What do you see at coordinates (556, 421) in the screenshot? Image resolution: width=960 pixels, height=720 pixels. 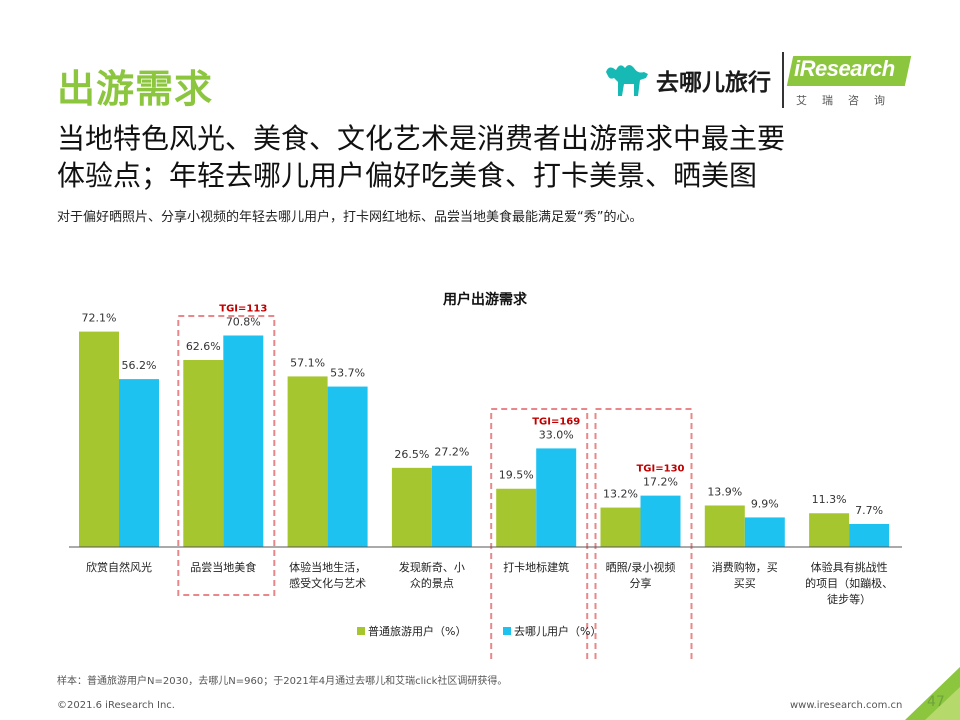 I see `tgi-label: TGI=169` at bounding box center [556, 421].